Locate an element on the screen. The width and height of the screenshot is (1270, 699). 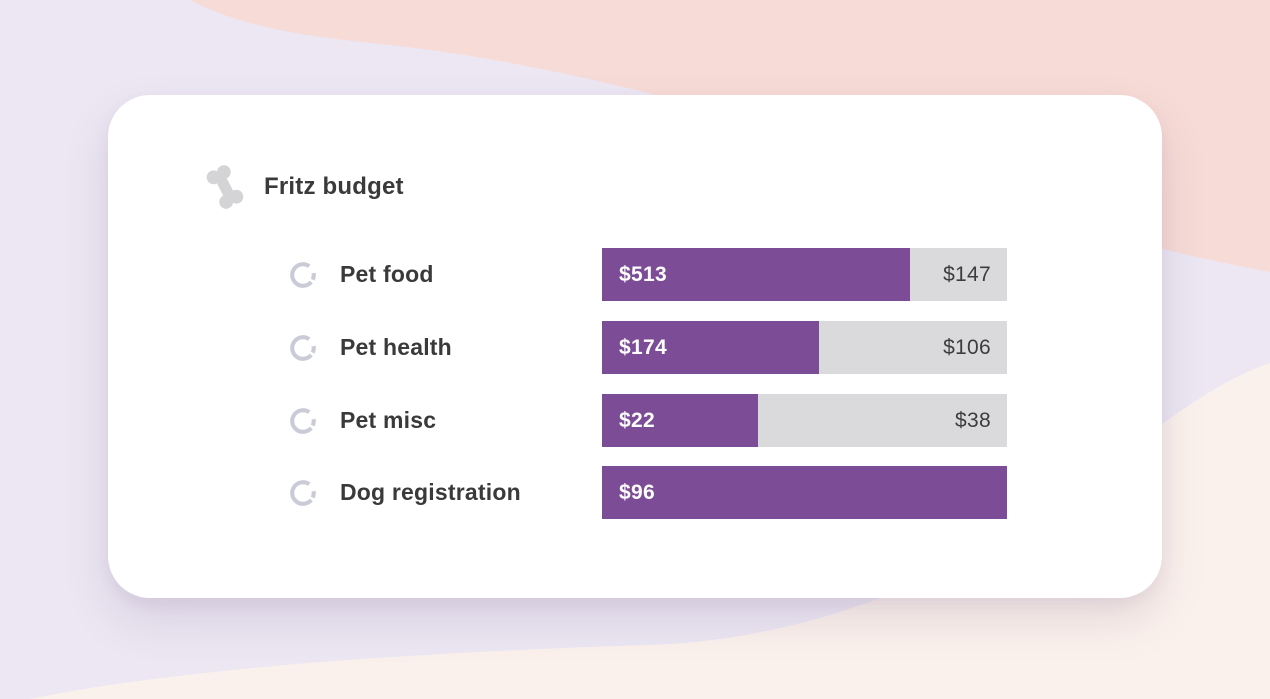
bar-fill: $513 is located at coordinates (756, 274).